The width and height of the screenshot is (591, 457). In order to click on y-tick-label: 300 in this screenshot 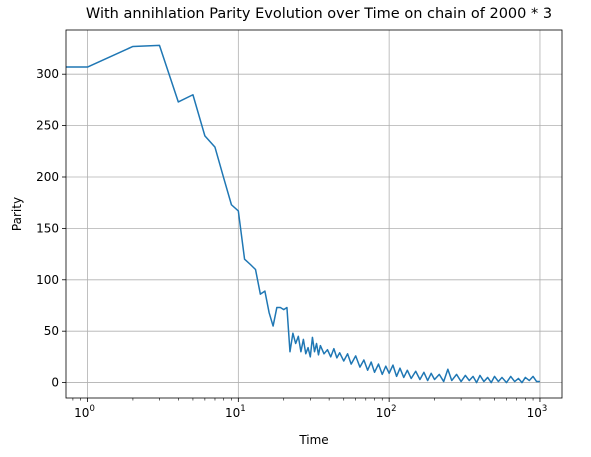, I will do `click(47, 74)`.